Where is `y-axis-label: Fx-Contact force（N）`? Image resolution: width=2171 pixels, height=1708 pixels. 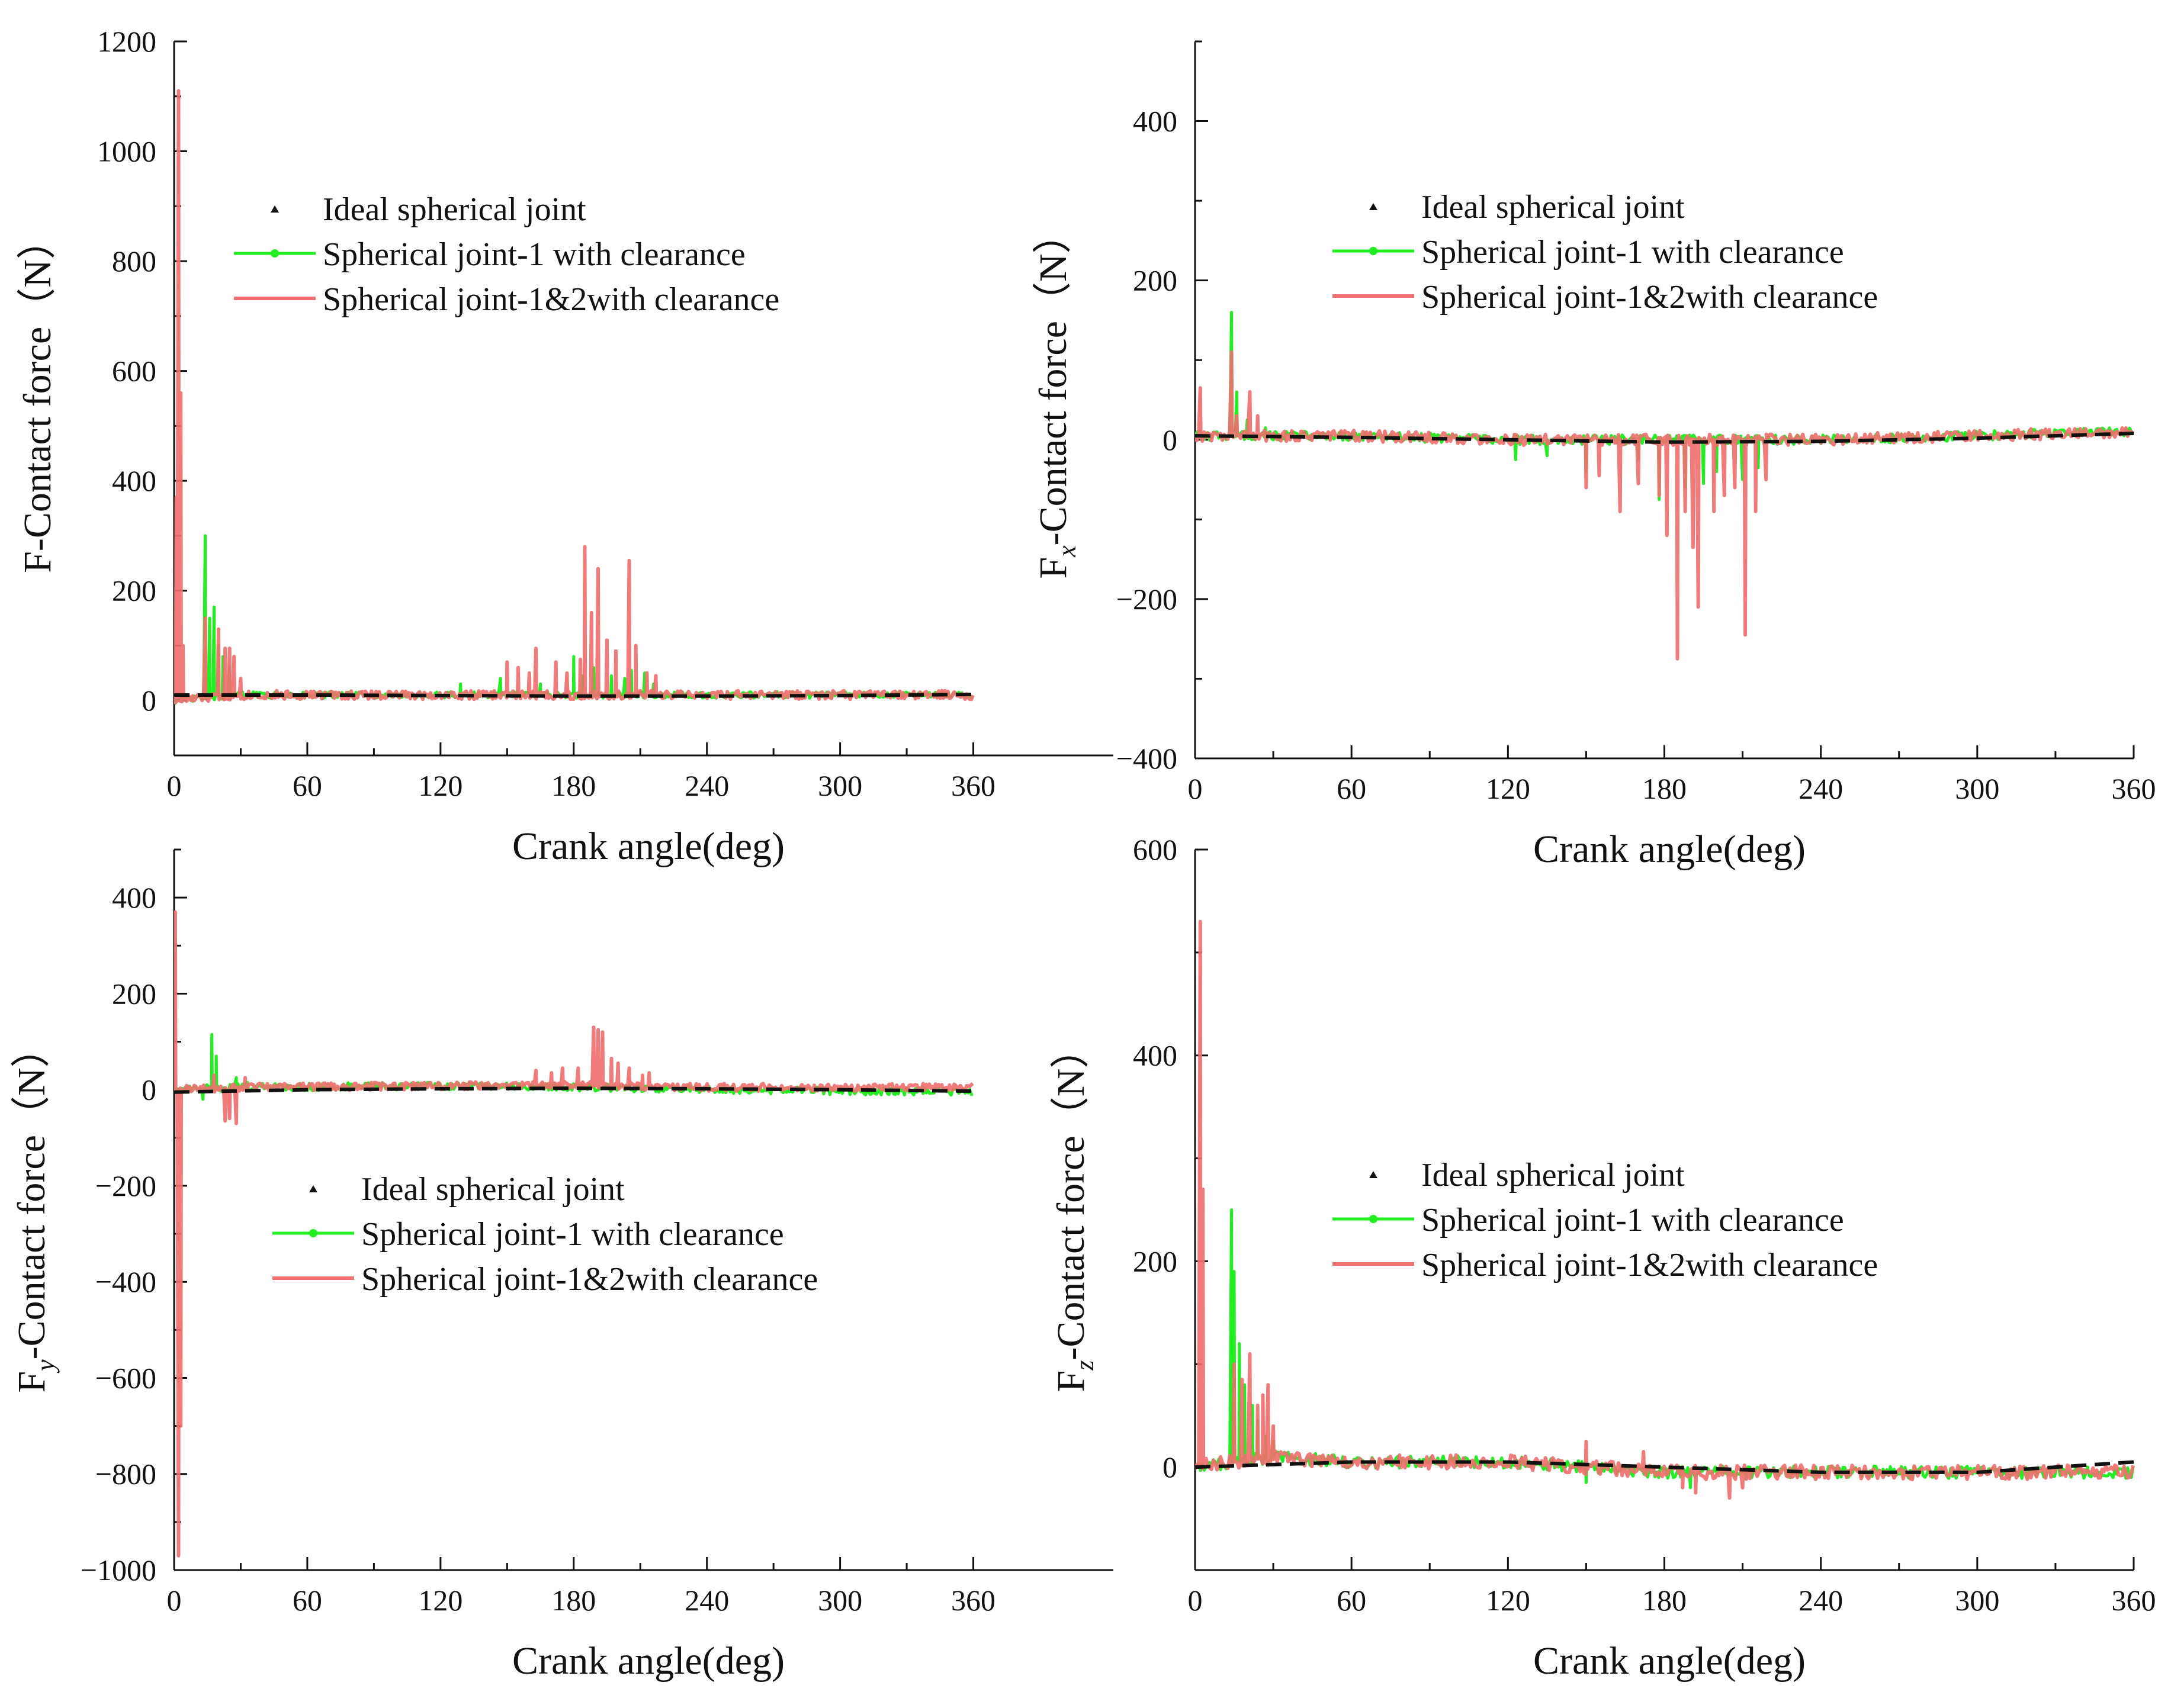
y-axis-label: Fx-Contact force（N） is located at coordinates (1056, 396).